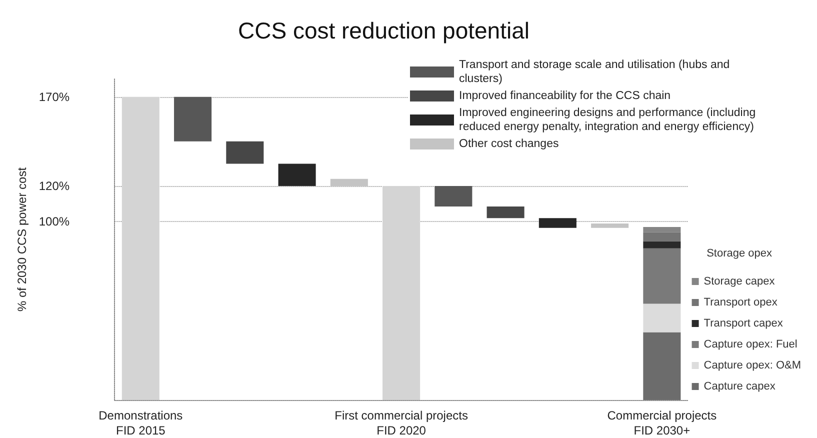 The width and height of the screenshot is (817, 438). I want to click on legend-label: Other cost changes, so click(509, 144).